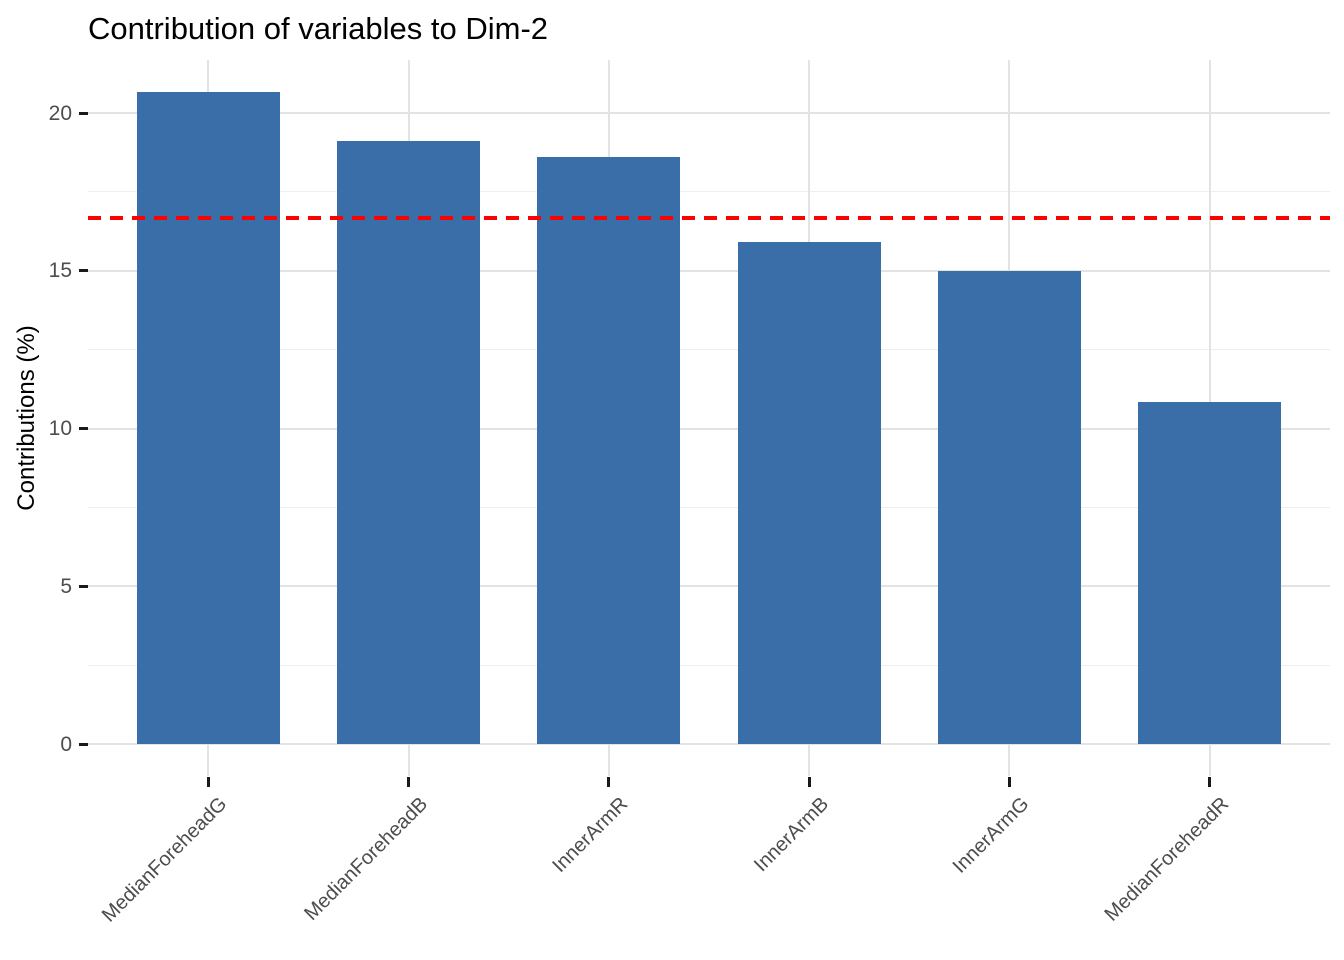 The height and width of the screenshot is (960, 1344). Describe the element at coordinates (66, 586) in the screenshot. I see `y-tick-label: 5` at that location.